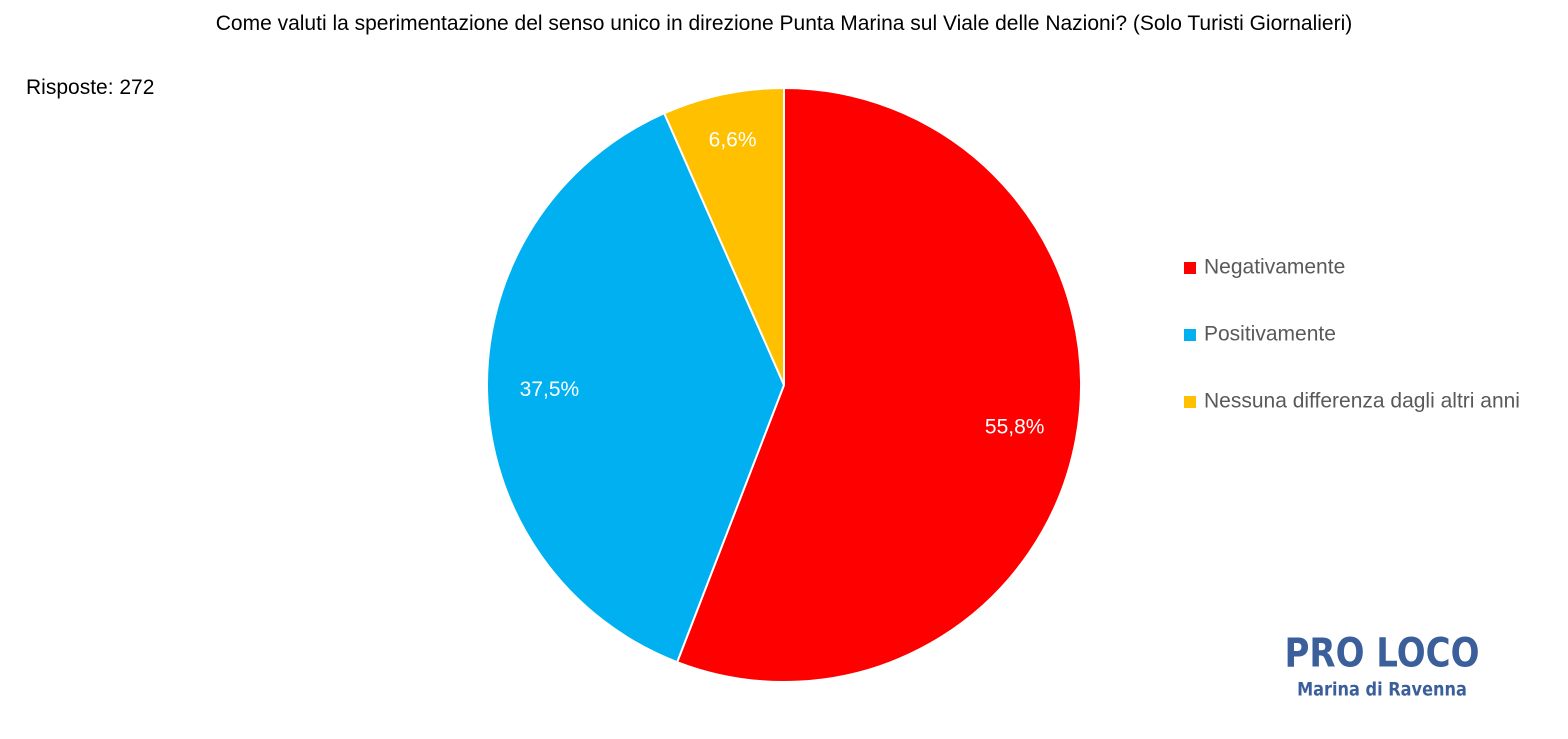 The image size is (1568, 739). Describe the element at coordinates (1274, 267) in the screenshot. I see `legend-label: Negativamente` at that location.